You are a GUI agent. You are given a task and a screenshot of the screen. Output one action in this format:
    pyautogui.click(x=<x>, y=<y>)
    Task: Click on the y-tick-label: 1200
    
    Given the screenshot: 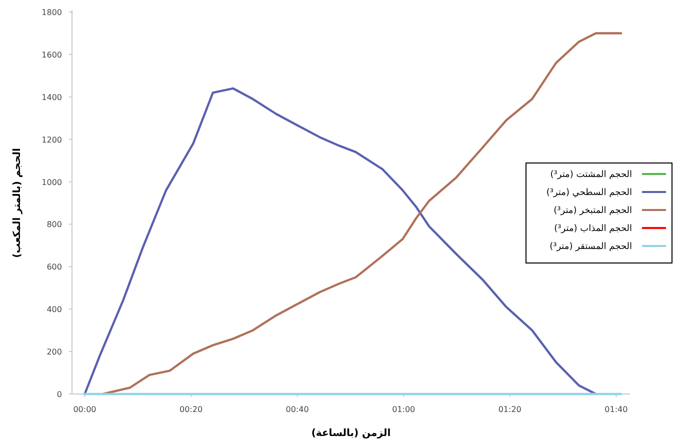 What is the action you would take?
    pyautogui.click(x=52, y=139)
    